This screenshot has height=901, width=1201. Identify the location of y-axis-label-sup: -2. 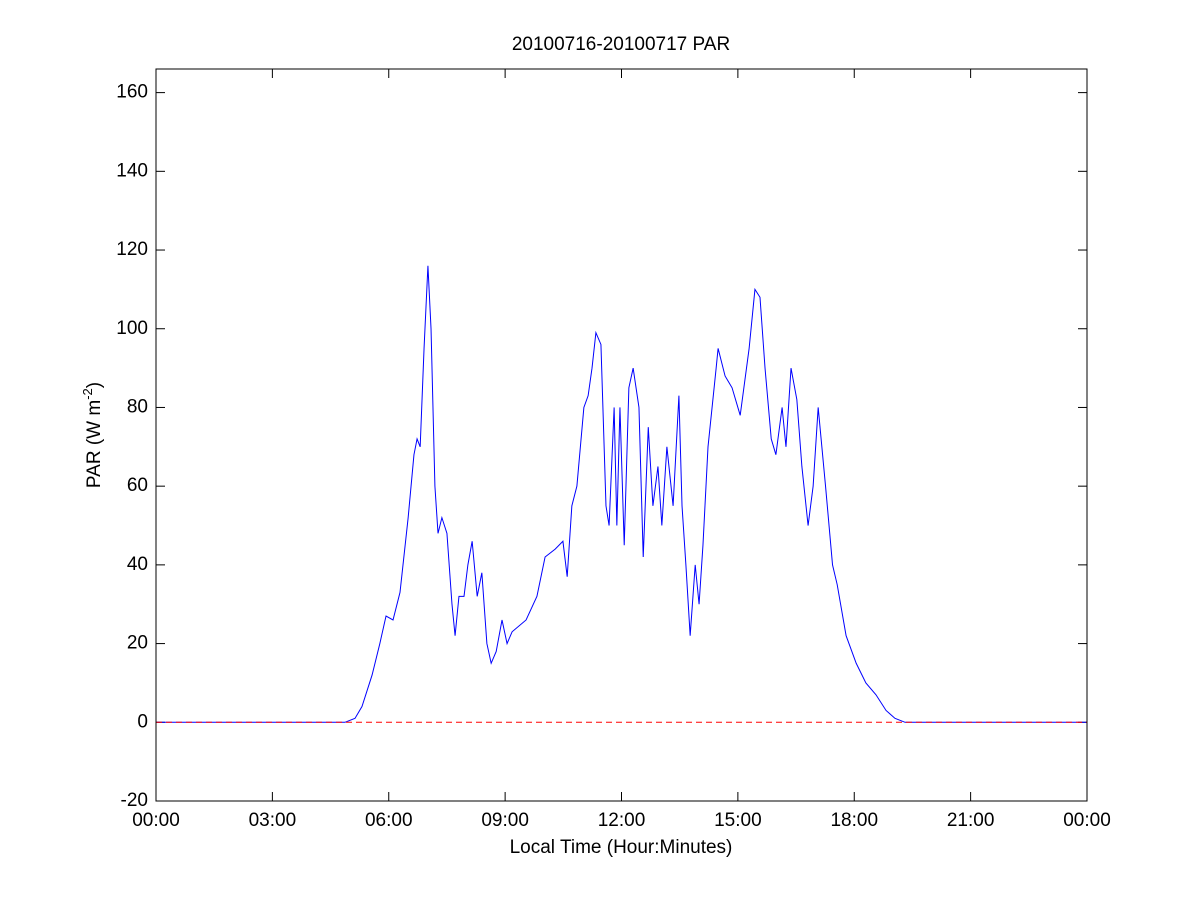
(87, 394).